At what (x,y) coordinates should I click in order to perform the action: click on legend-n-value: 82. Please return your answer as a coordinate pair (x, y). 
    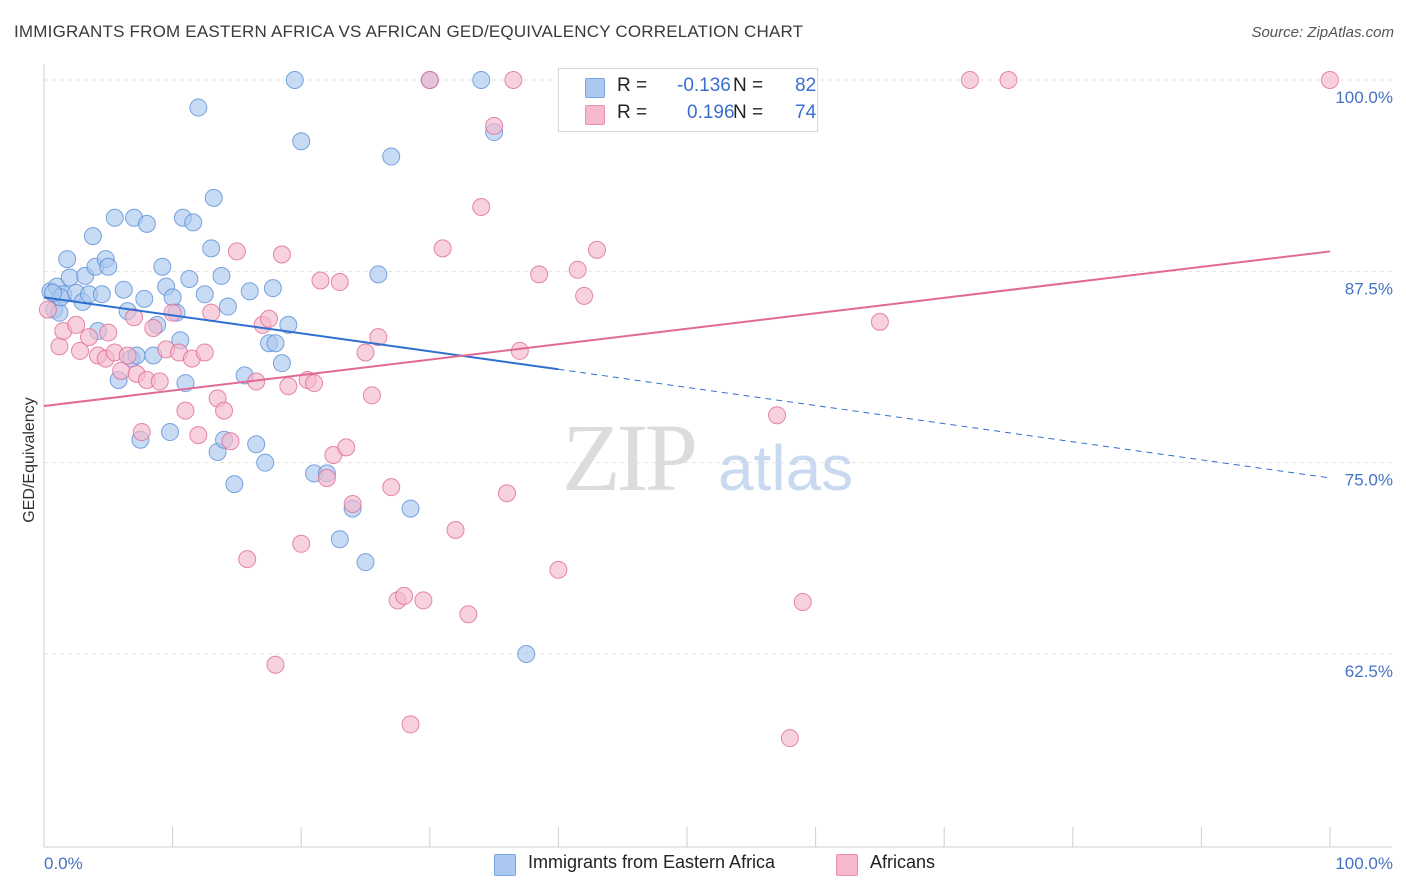
    Looking at the image, I should click on (806, 85).